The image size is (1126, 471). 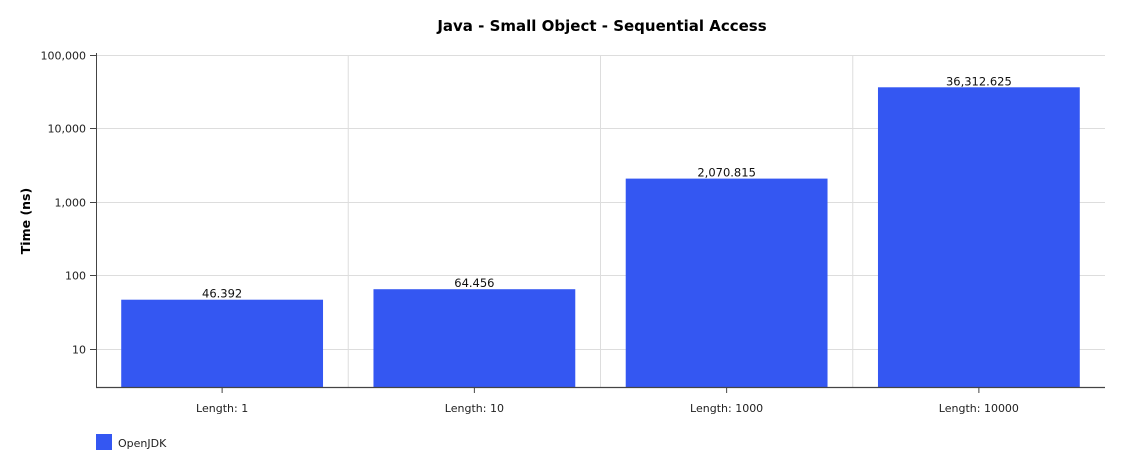 I want to click on x-tick-label: Length: 1, so click(x=222, y=408).